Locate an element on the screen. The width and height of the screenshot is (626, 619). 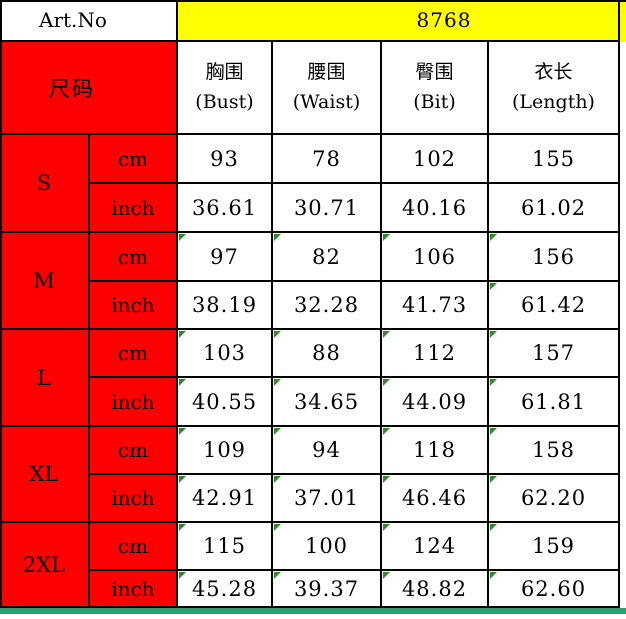
value-cell: 45.28 is located at coordinates (225, 589).